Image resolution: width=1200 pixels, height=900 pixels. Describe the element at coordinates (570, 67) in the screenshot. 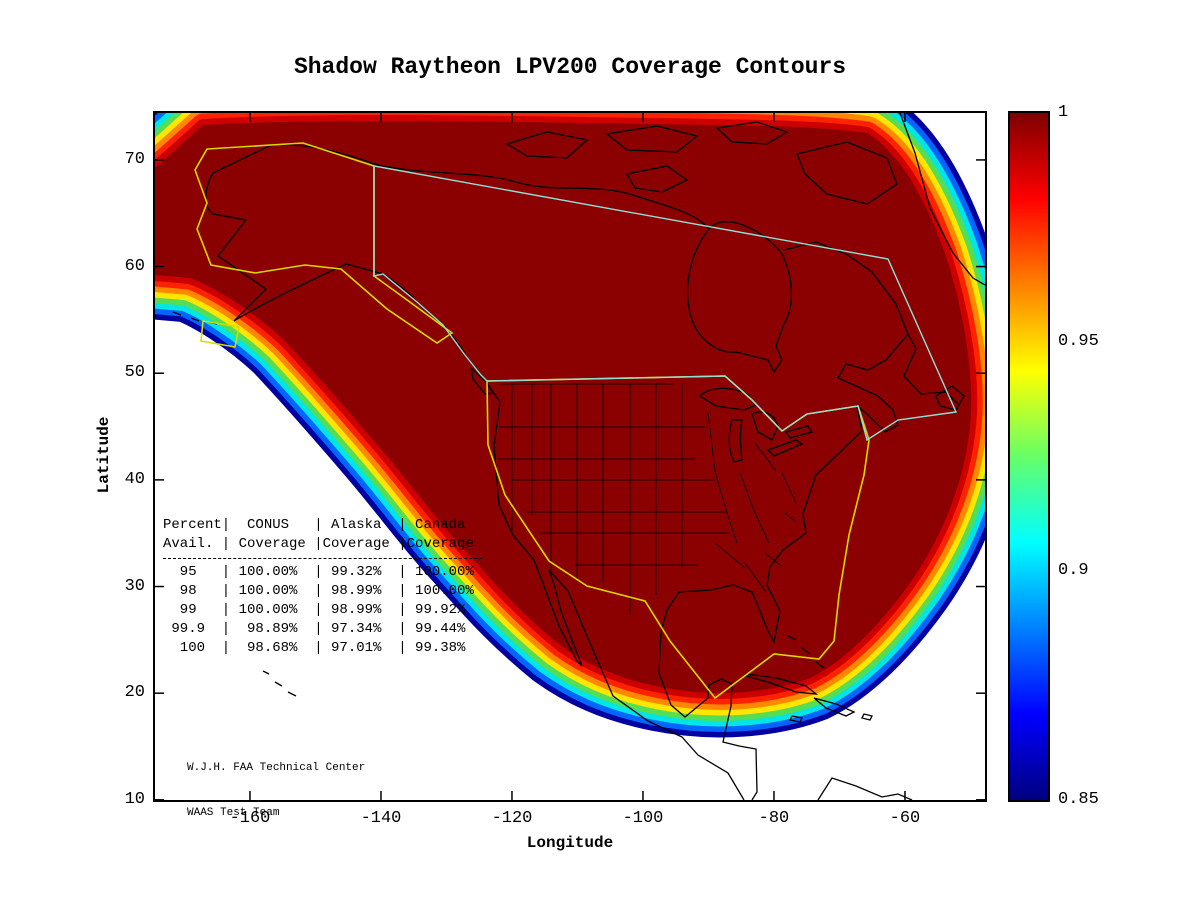

I see `chart-title: Shadow Raytheon LPV200 Coverage Contours` at that location.